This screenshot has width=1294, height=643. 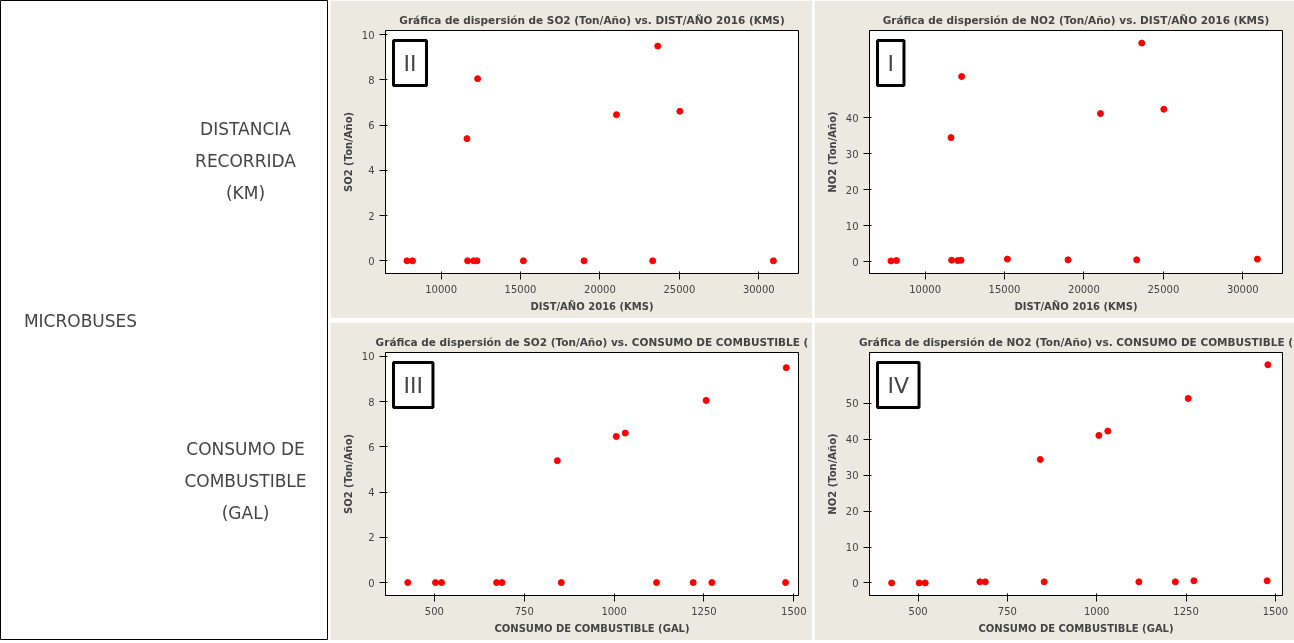 I want to click on text: MICROBUSES, so click(x=80, y=320).